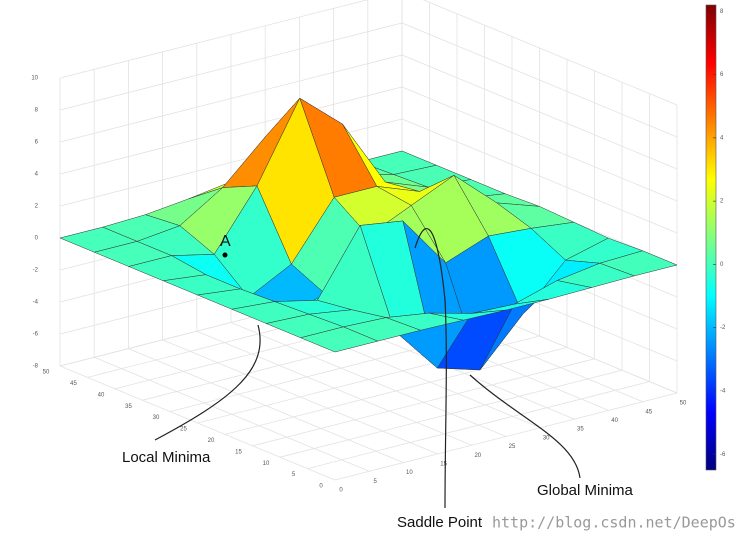 This screenshot has width=737, height=542. What do you see at coordinates (683, 404) in the screenshot?
I see `x-tick-label: 50` at bounding box center [683, 404].